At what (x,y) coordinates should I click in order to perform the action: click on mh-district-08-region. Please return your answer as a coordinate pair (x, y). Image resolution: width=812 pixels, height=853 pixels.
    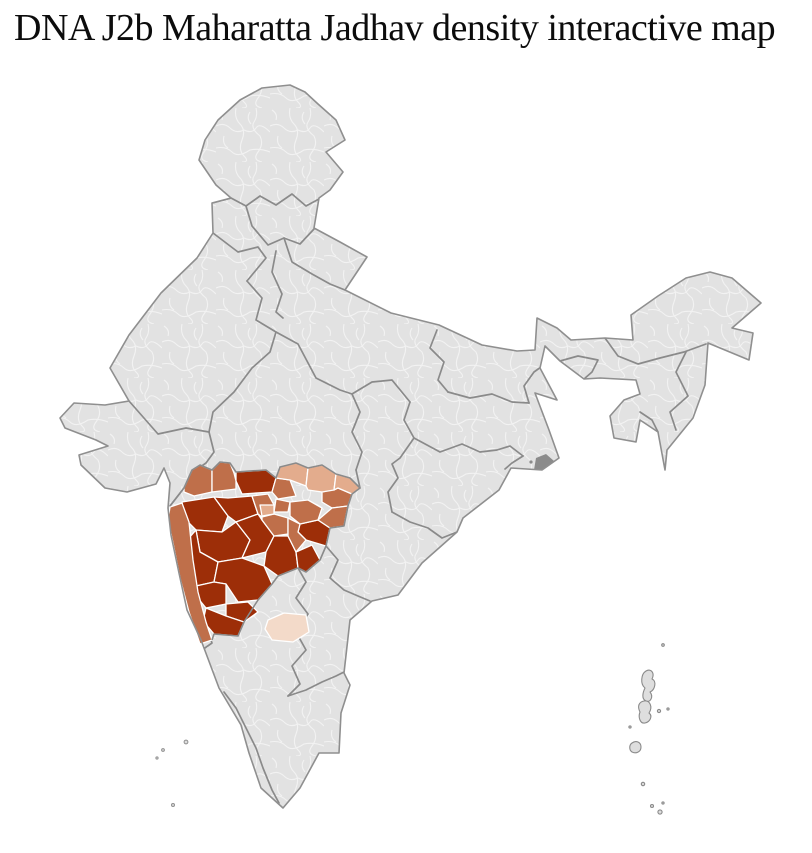
    Looking at the image, I should click on (243, 580).